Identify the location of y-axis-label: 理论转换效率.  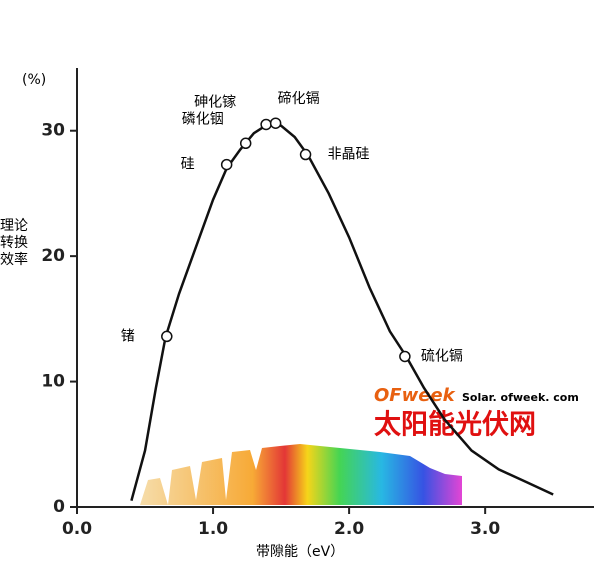
(14, 243).